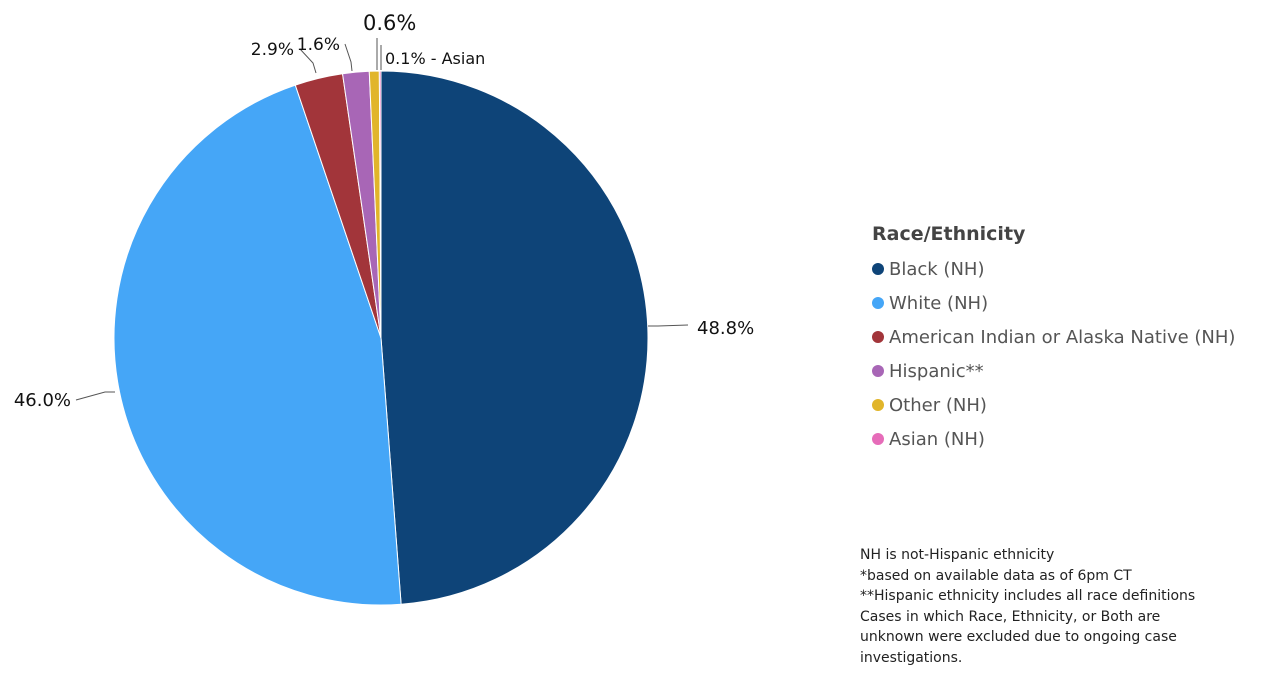 The image size is (1278, 684). What do you see at coordinates (949, 234) in the screenshot?
I see `legend-title: Race/Ethnicity` at bounding box center [949, 234].